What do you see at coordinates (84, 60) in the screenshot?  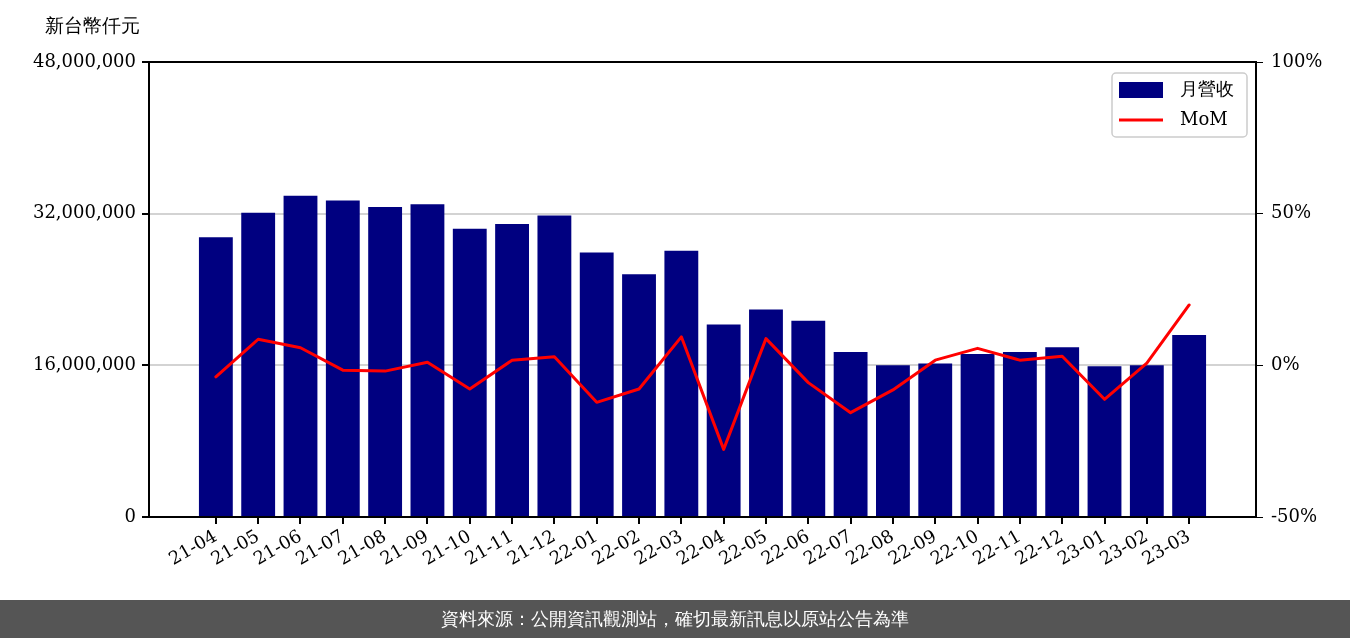 I see `y-tick-label: 48,000,000` at bounding box center [84, 60].